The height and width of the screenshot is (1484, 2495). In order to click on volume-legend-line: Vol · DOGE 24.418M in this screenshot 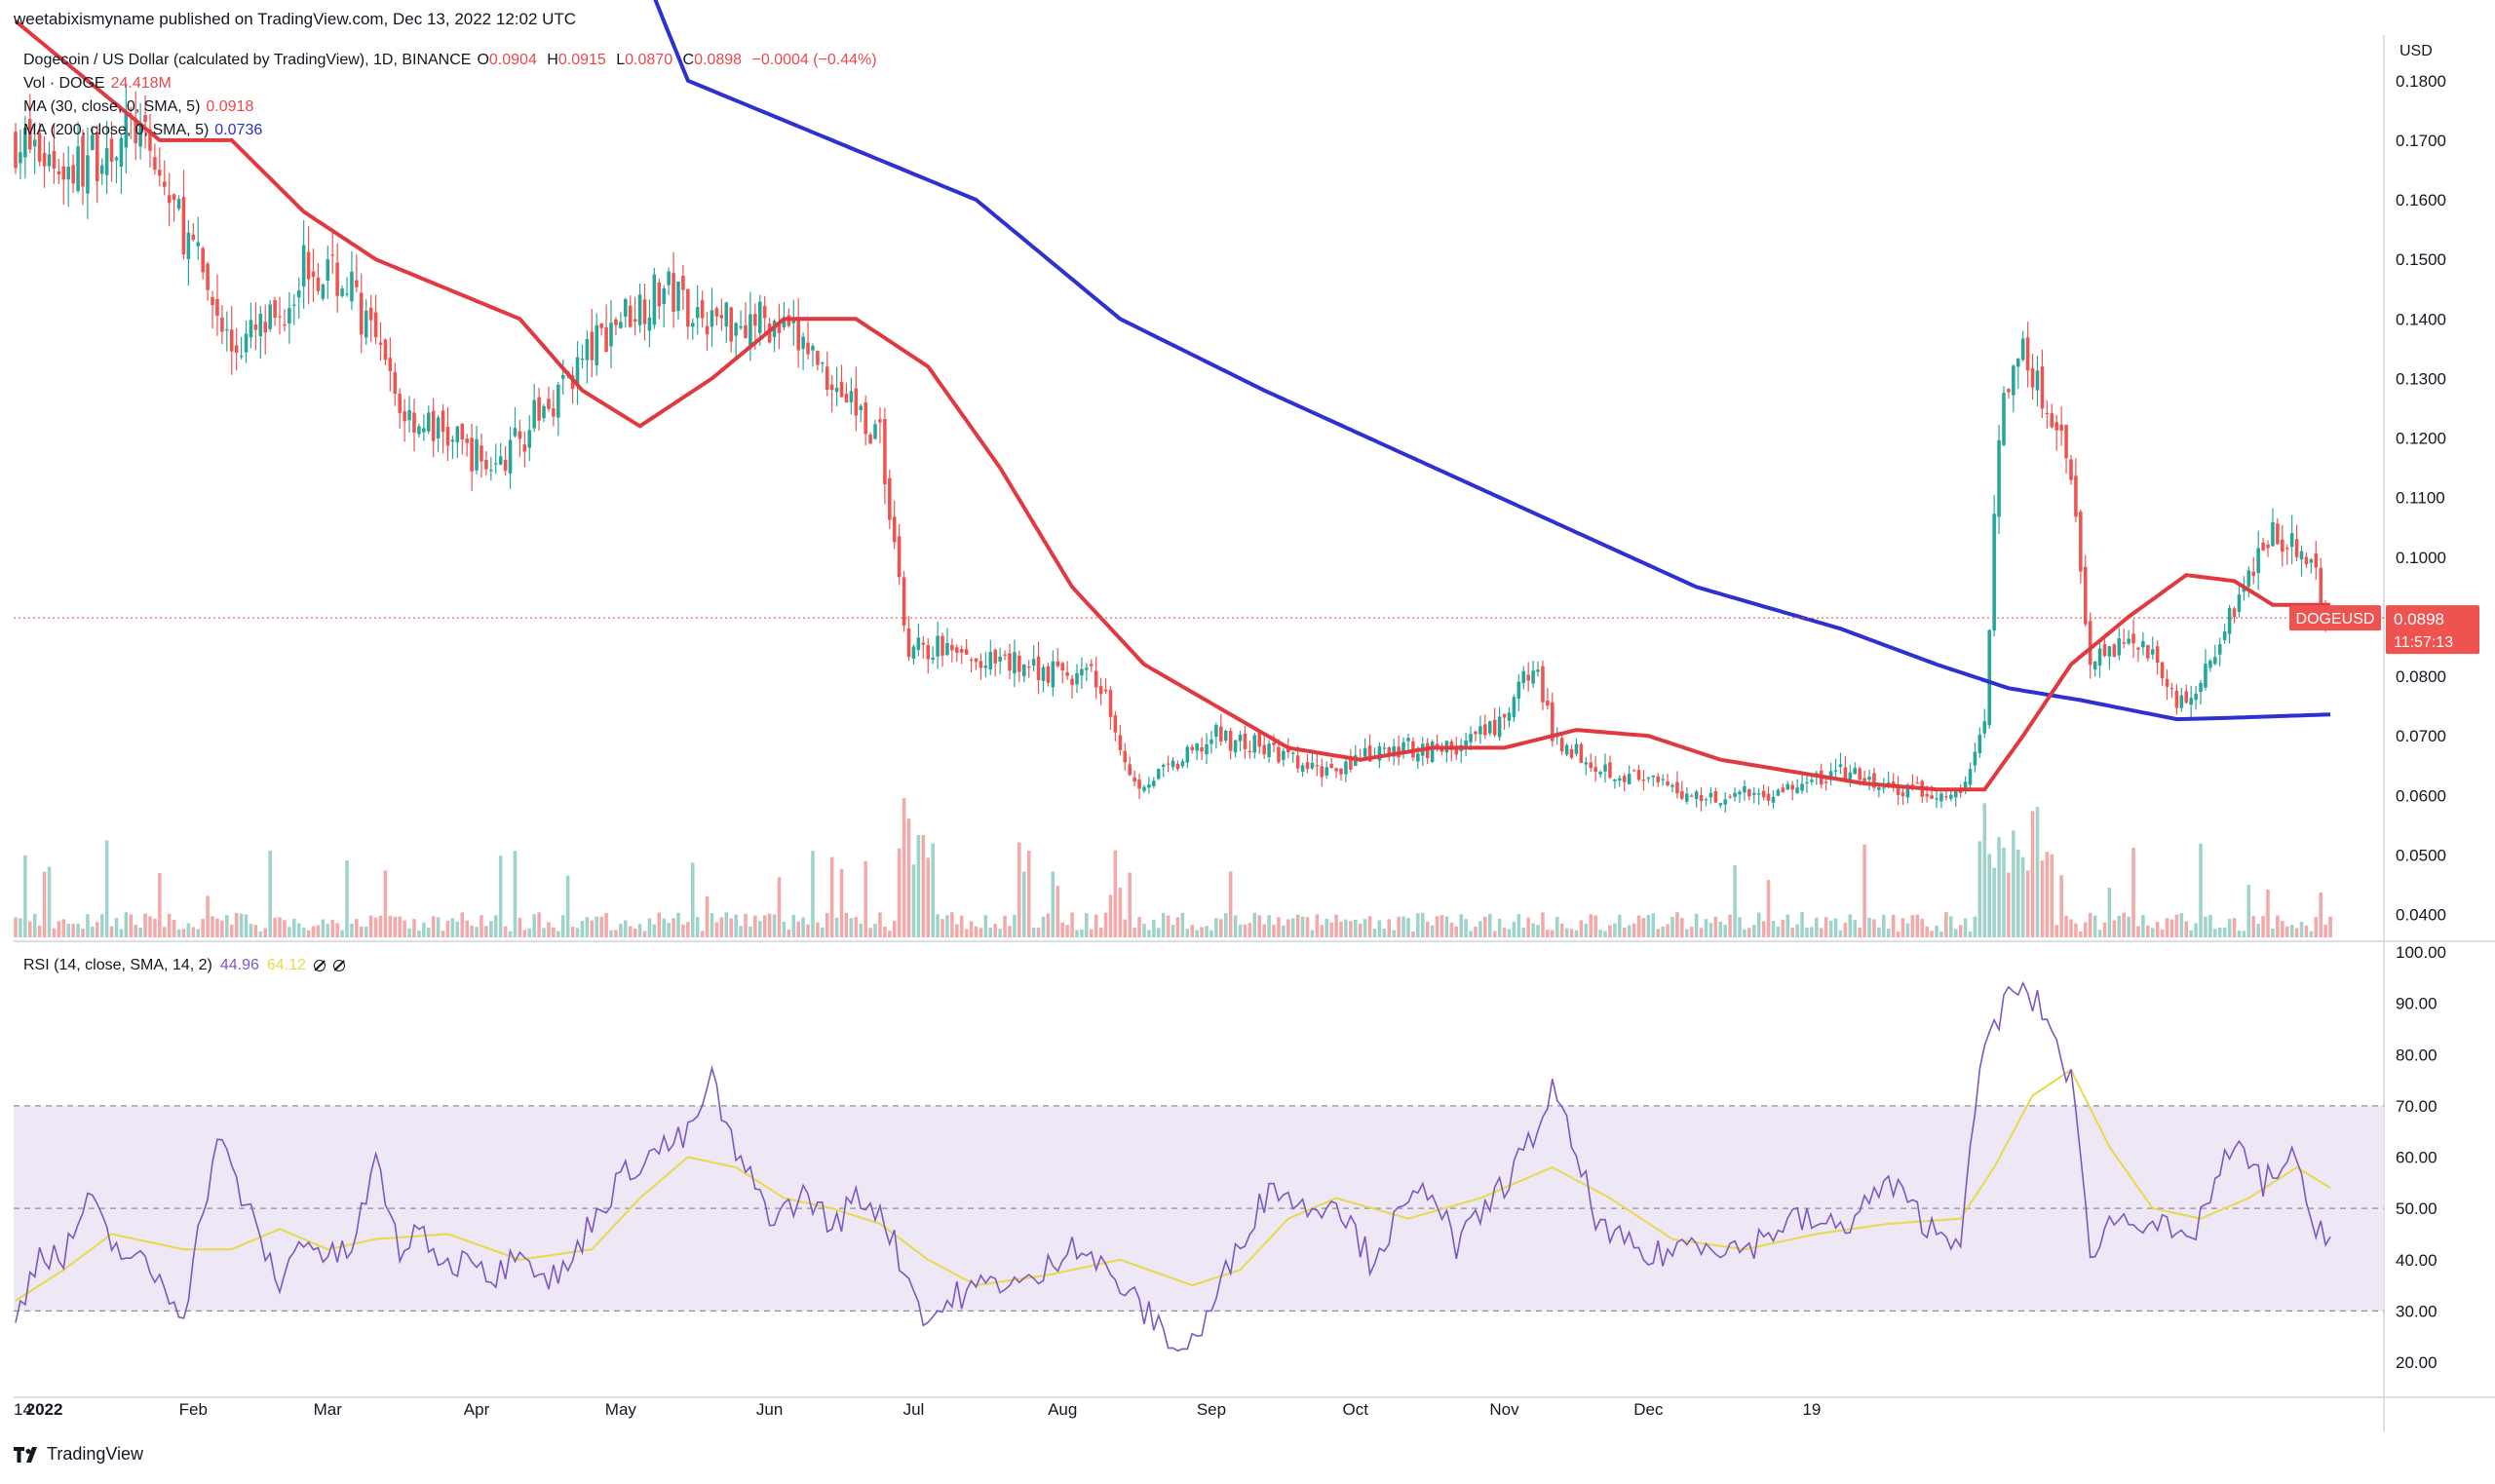, I will do `click(453, 84)`.